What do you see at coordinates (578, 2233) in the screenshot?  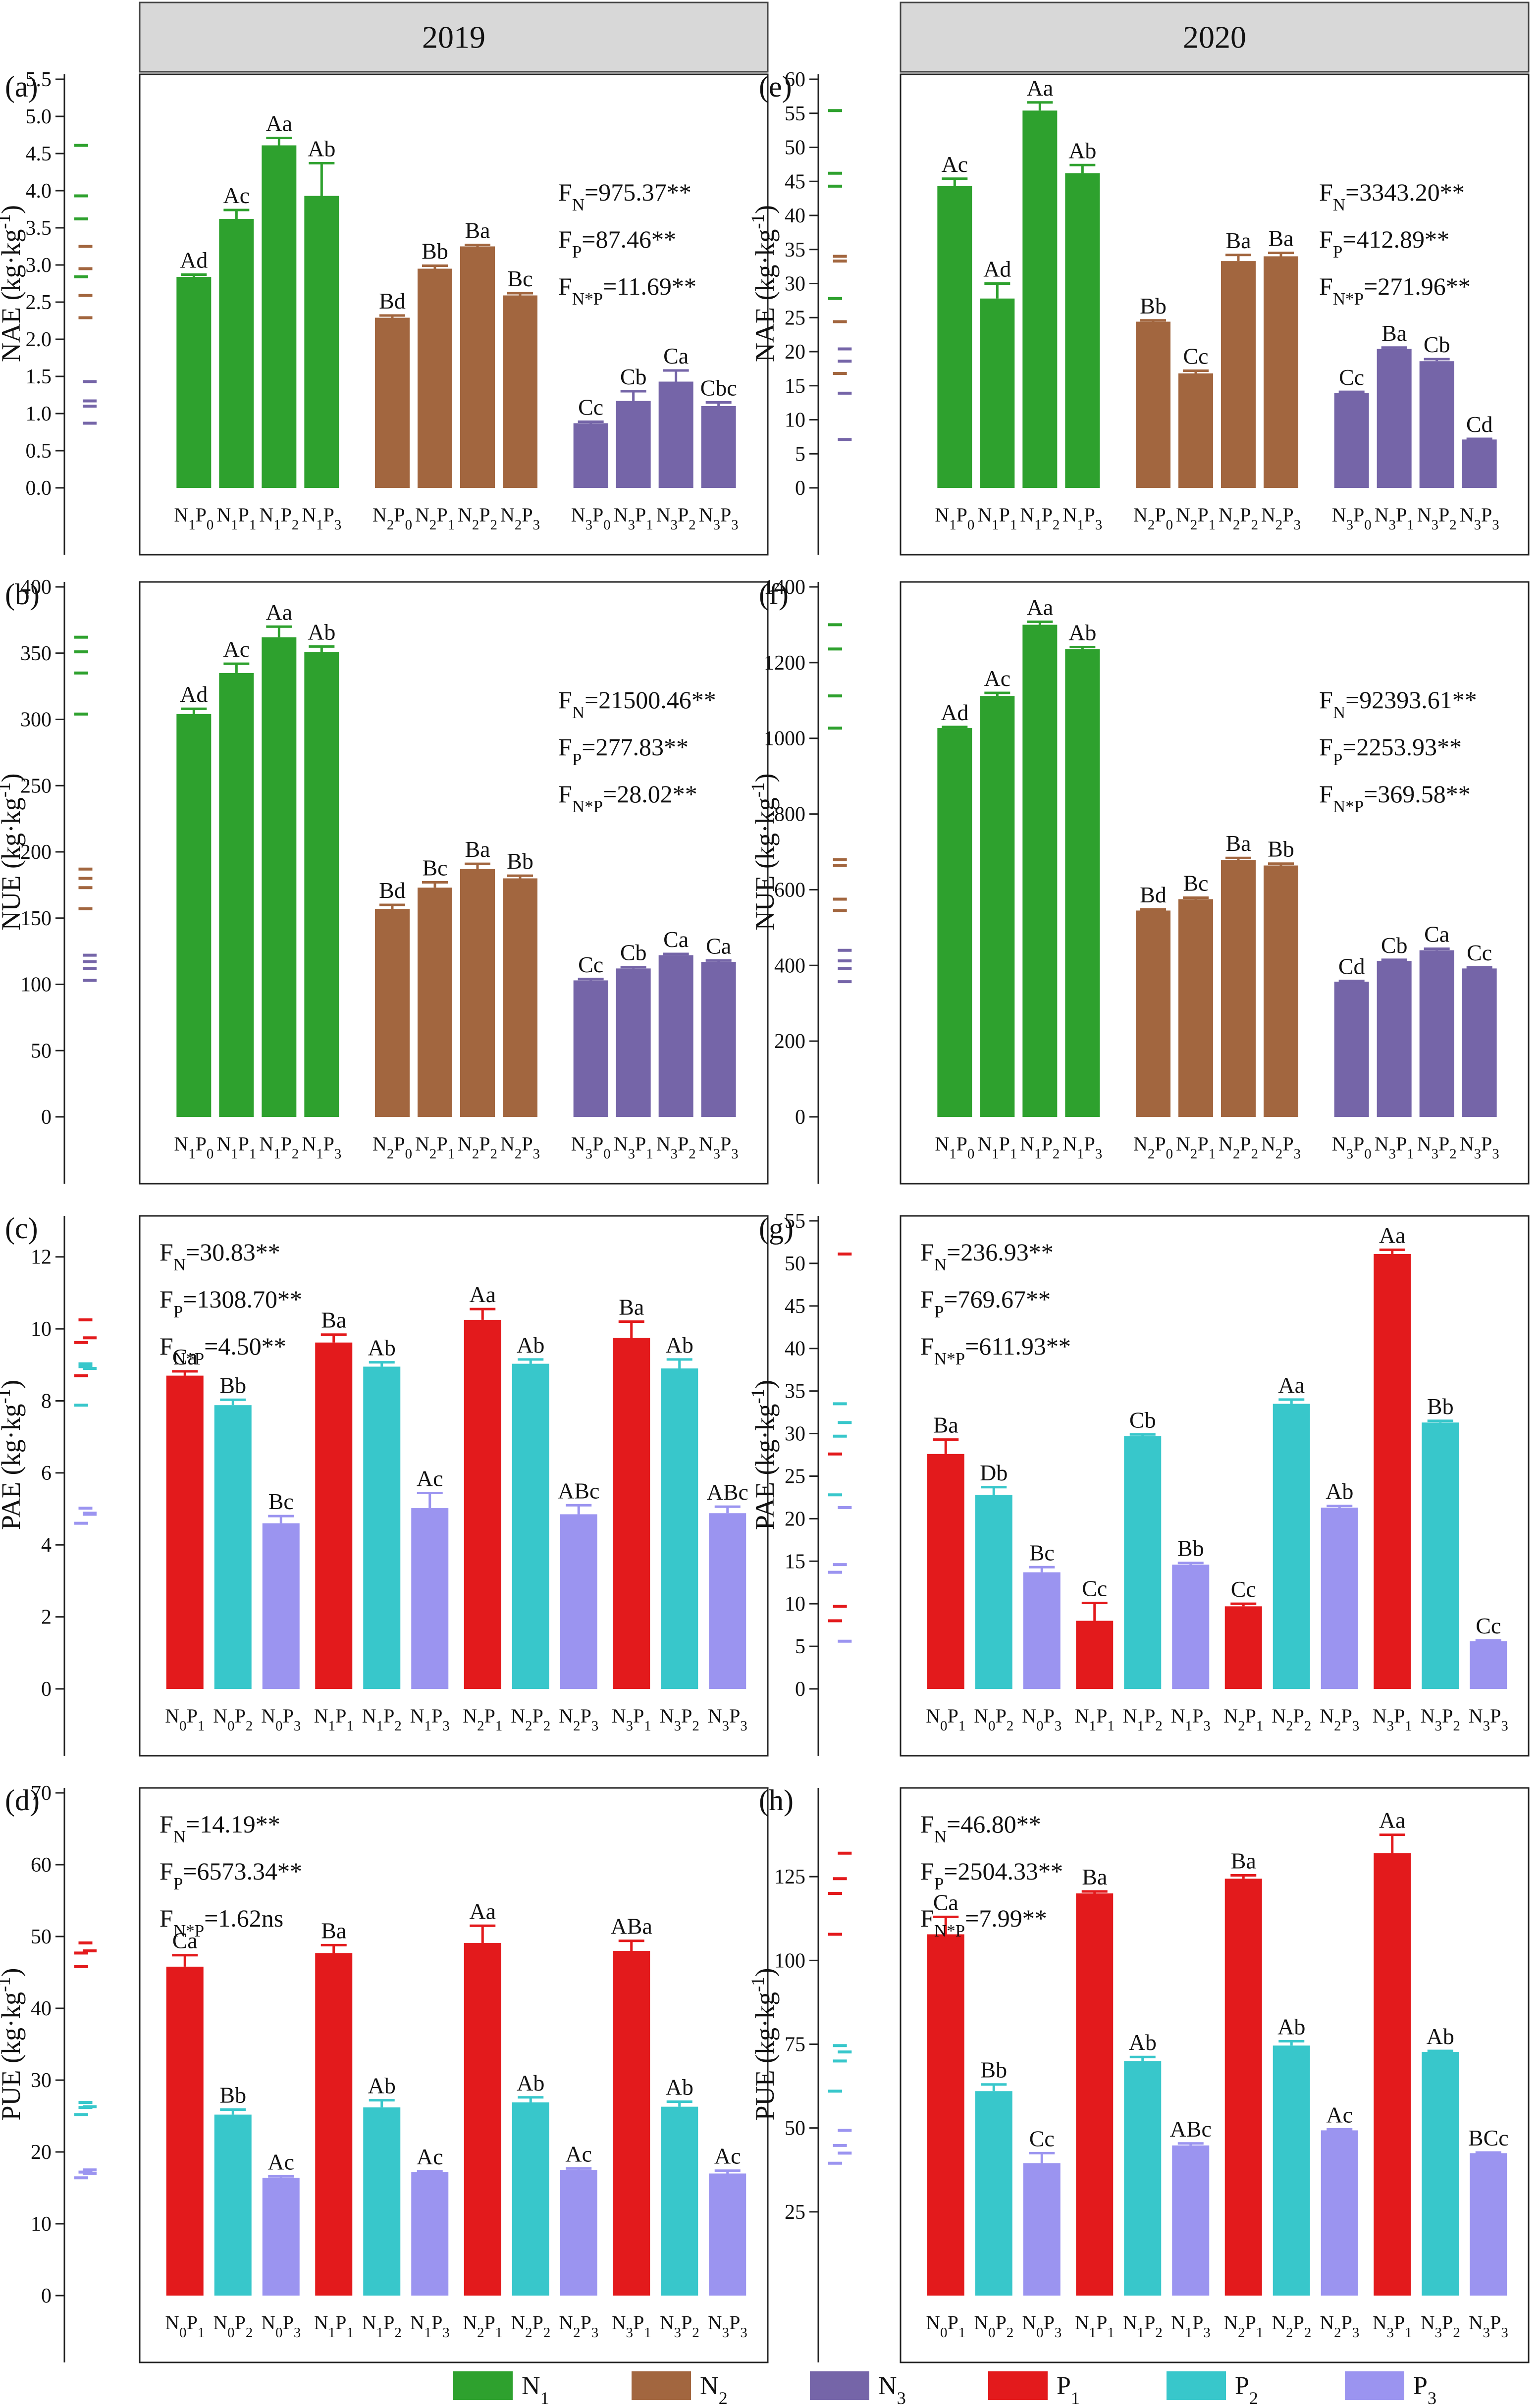 I see `bar-N2P3` at bounding box center [578, 2233].